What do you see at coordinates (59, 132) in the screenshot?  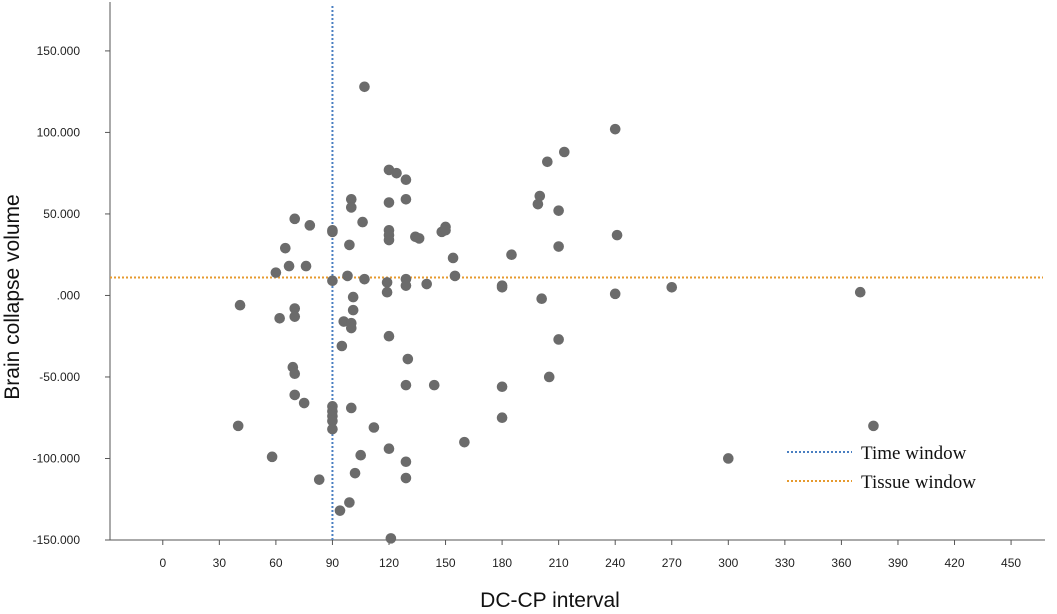 I see `y-tick-label: 100.000` at bounding box center [59, 132].